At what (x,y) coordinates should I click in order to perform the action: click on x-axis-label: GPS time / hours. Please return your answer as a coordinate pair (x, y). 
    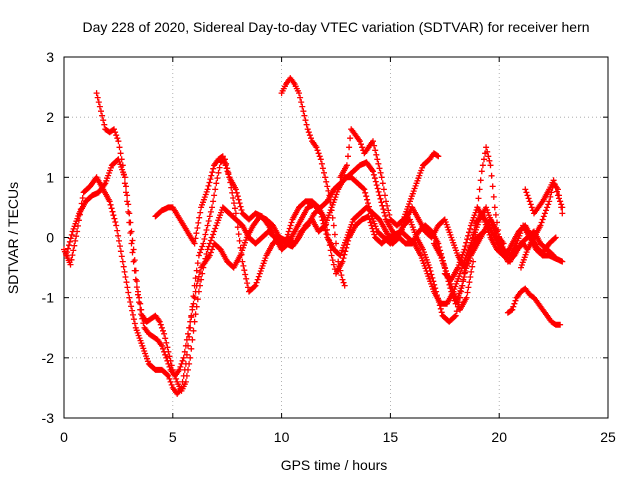
    Looking at the image, I should click on (334, 465).